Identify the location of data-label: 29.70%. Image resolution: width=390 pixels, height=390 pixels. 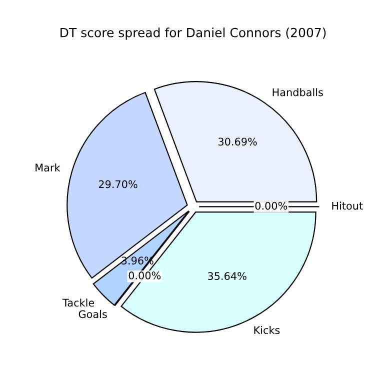
(118, 184).